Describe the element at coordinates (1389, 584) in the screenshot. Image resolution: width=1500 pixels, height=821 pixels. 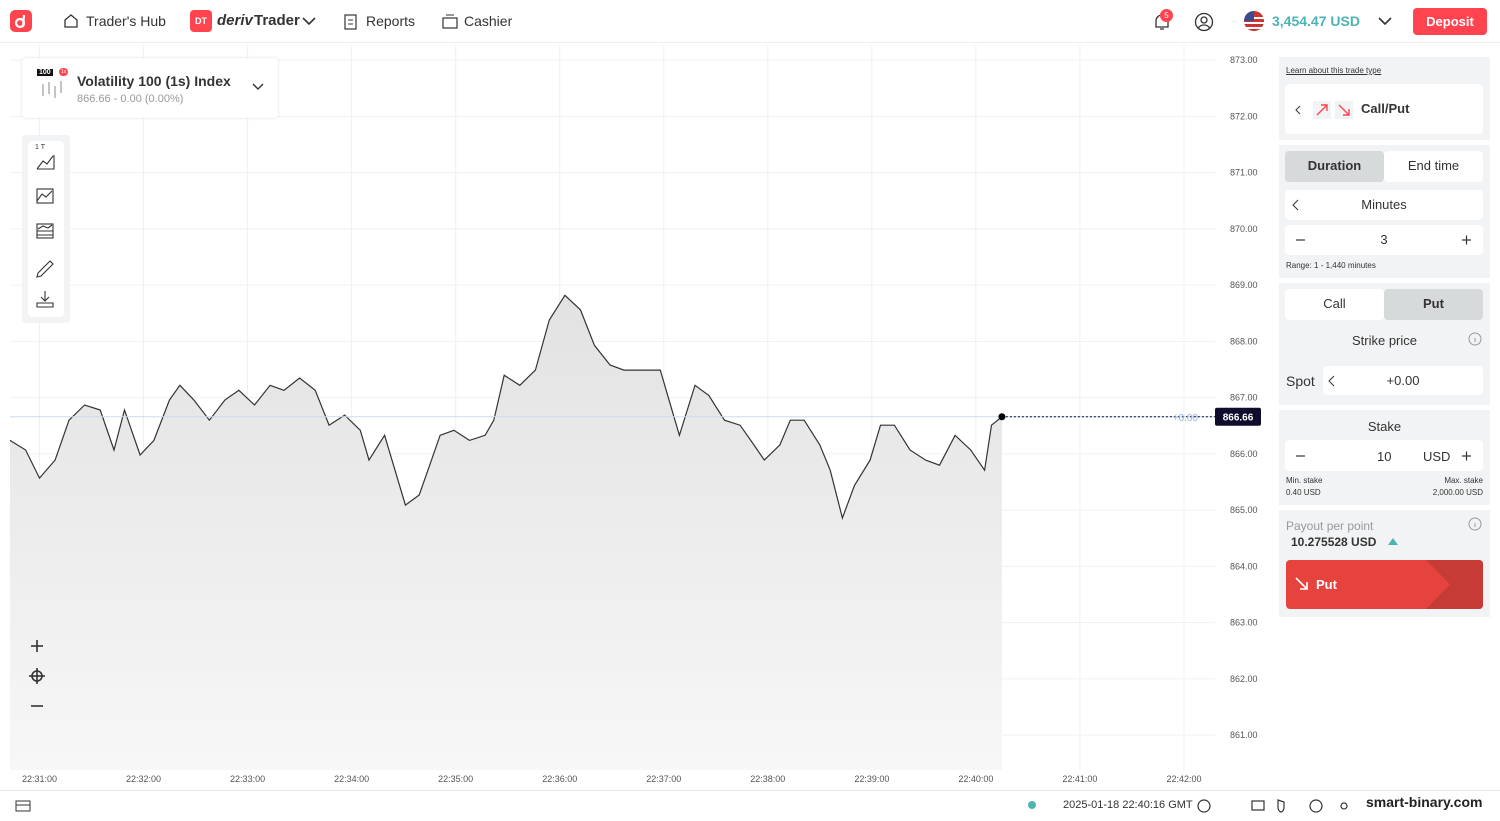
I see `button-art` at that location.